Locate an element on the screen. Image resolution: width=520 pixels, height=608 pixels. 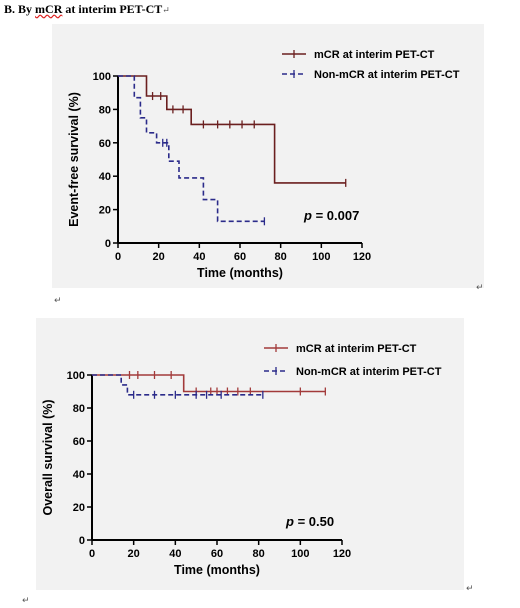
p-value-annotation: p = 0.50 is located at coordinates (309, 521).